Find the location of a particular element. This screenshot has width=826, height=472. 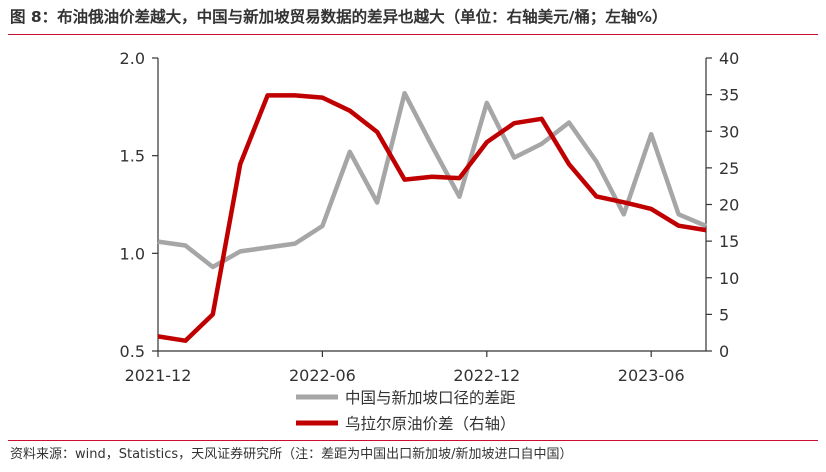

right-tick-label: 20 is located at coordinates (729, 205).